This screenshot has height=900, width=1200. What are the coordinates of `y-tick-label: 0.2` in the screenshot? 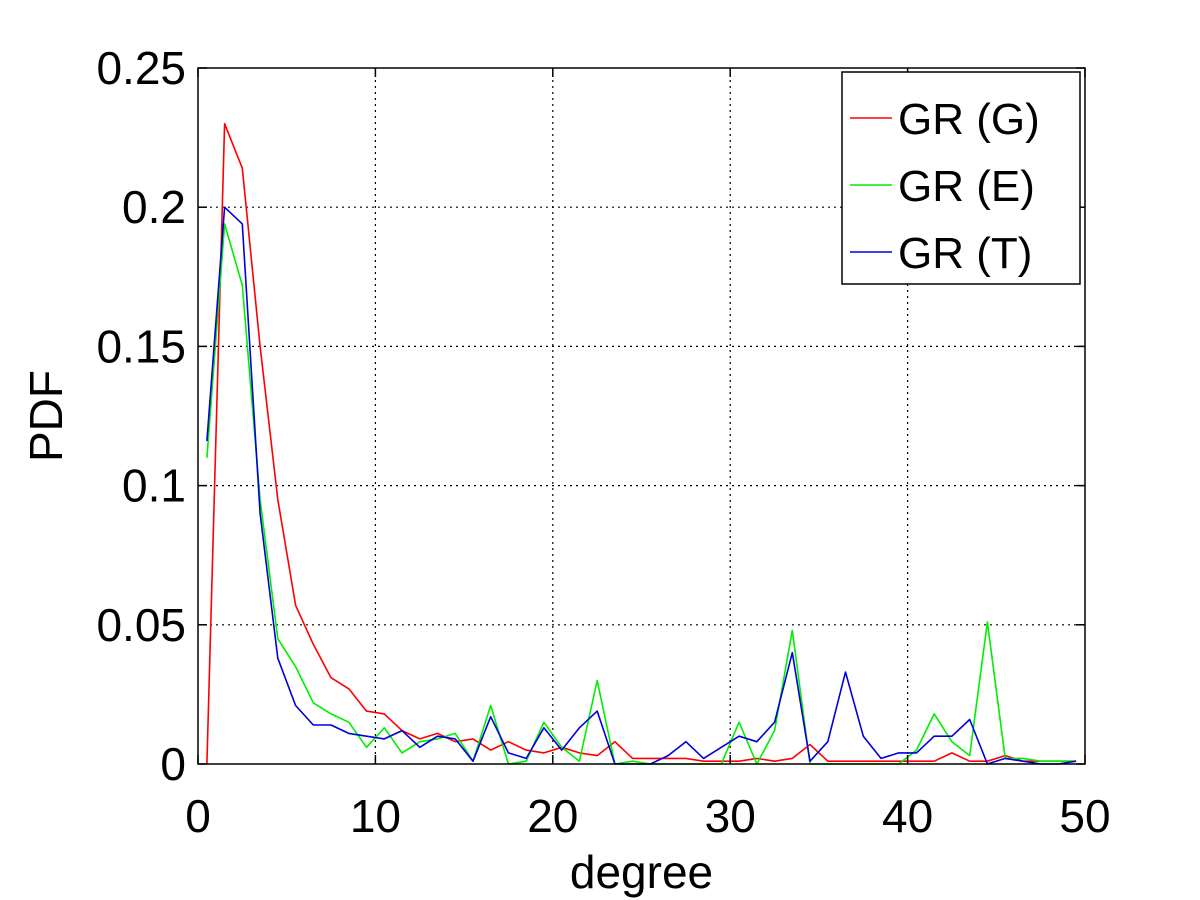 It's located at (154, 207).